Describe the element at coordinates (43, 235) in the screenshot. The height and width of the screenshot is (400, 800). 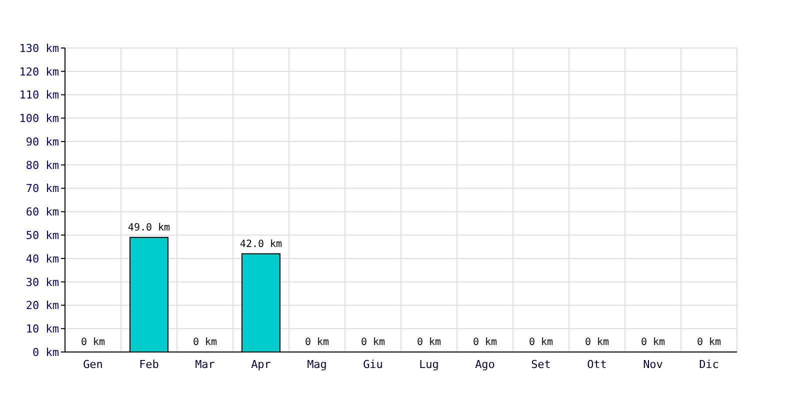
I see `y-tick-label: 50 km` at that location.